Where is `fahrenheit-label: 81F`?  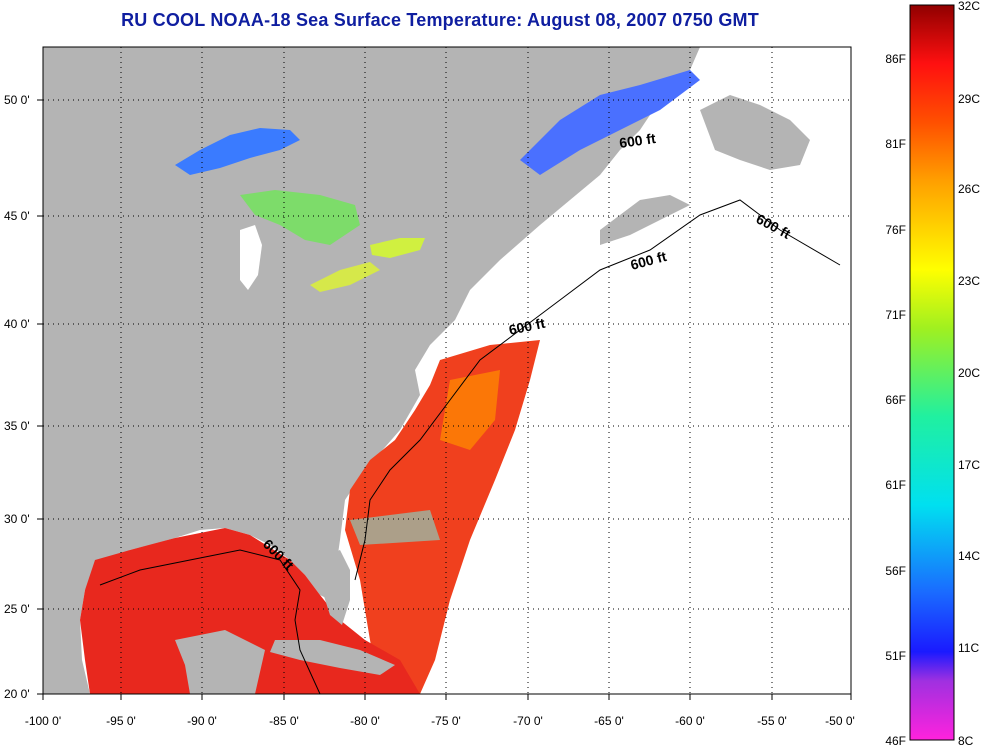
fahrenheit-label: 81F is located at coordinates (895, 144).